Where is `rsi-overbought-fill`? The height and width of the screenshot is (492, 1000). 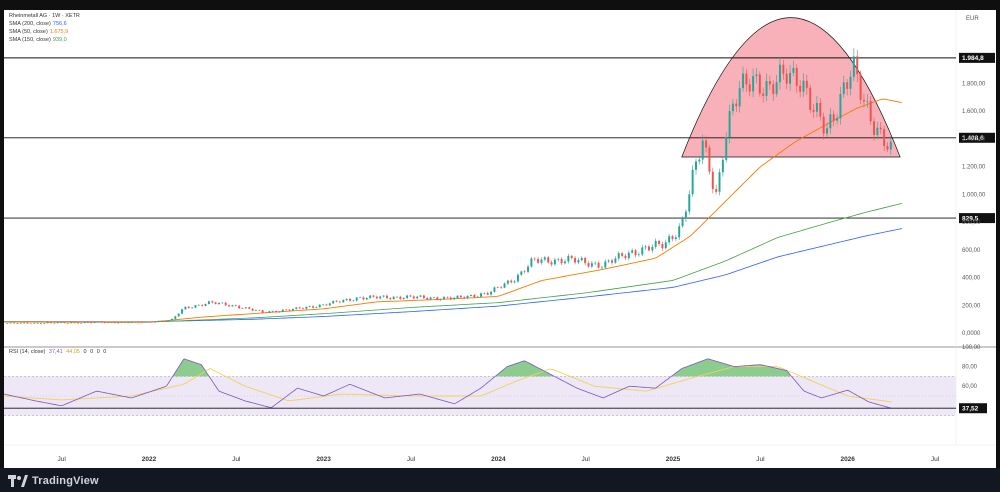
rsi-overbought-fill is located at coordinates (191, 367).